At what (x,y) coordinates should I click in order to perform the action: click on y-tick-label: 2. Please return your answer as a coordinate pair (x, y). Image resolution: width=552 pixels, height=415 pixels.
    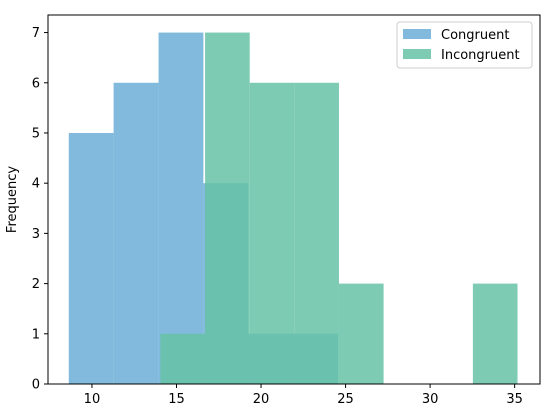
    Looking at the image, I should click on (36, 284).